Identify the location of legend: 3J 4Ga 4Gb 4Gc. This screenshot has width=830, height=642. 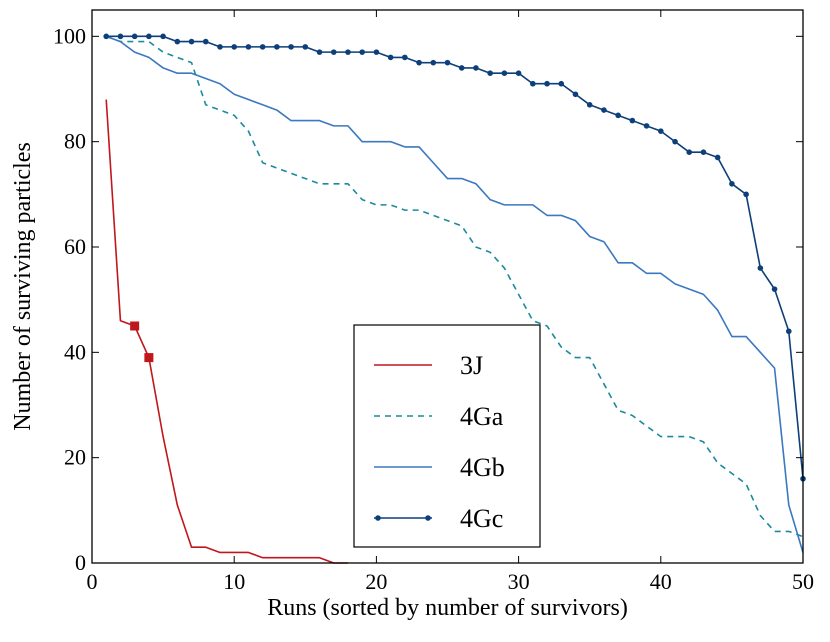
(447, 436).